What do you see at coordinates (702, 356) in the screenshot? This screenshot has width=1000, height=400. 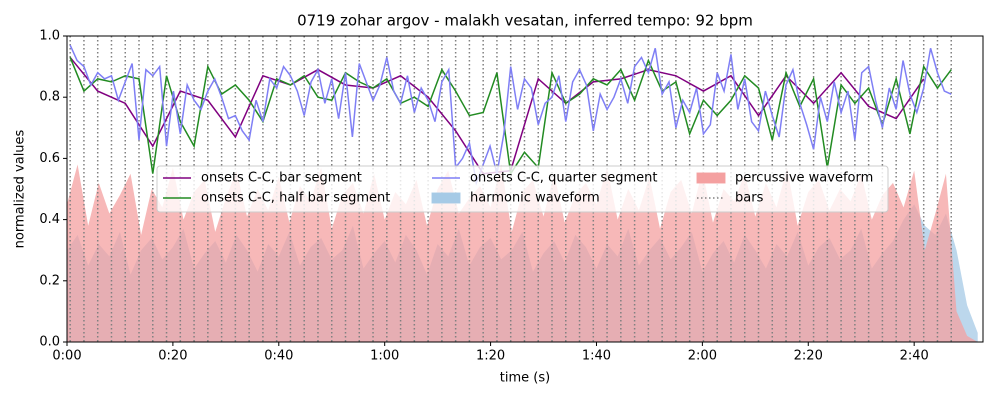 I see `x-tick-label: 2:00` at bounding box center [702, 356].